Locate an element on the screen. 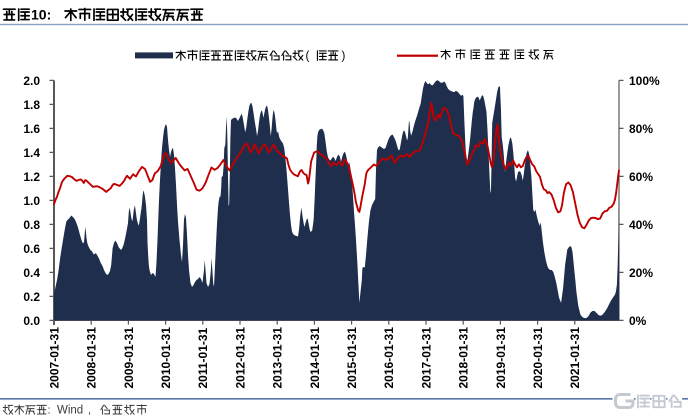 Image resolution: width=688 pixels, height=419 pixels. svg-text: 2010-01-31 is located at coordinates (166, 358).